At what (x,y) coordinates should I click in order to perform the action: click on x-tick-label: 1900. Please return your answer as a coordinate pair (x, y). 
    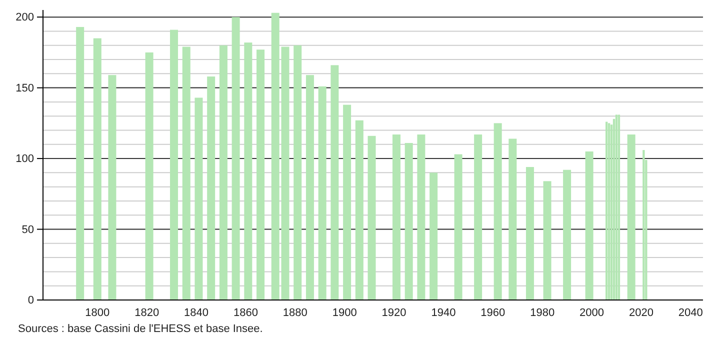
    Looking at the image, I should click on (344, 312).